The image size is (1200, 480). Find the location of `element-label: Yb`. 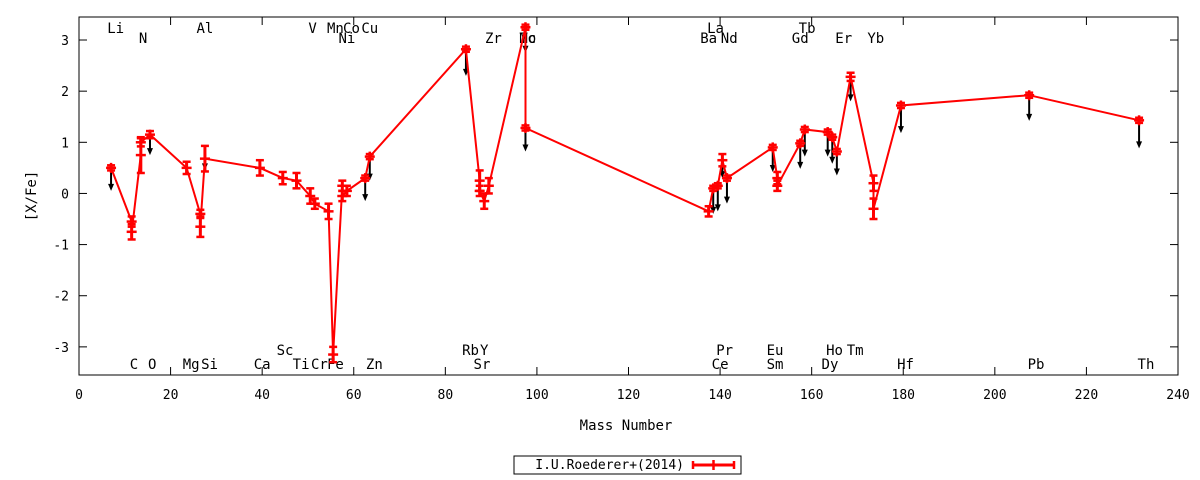

element-label: Yb is located at coordinates (875, 39).